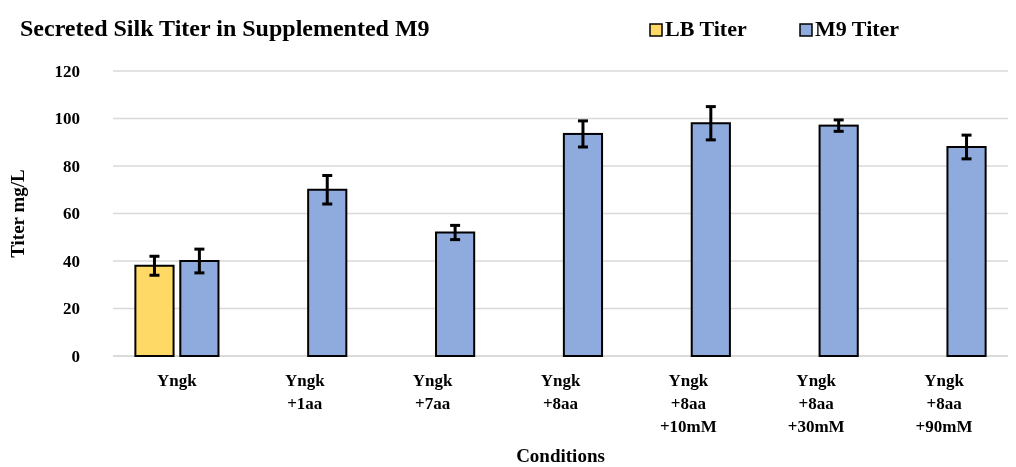 The image size is (1016, 467). I want to click on x-tick-label: Yngk +8aa, so click(560, 392).